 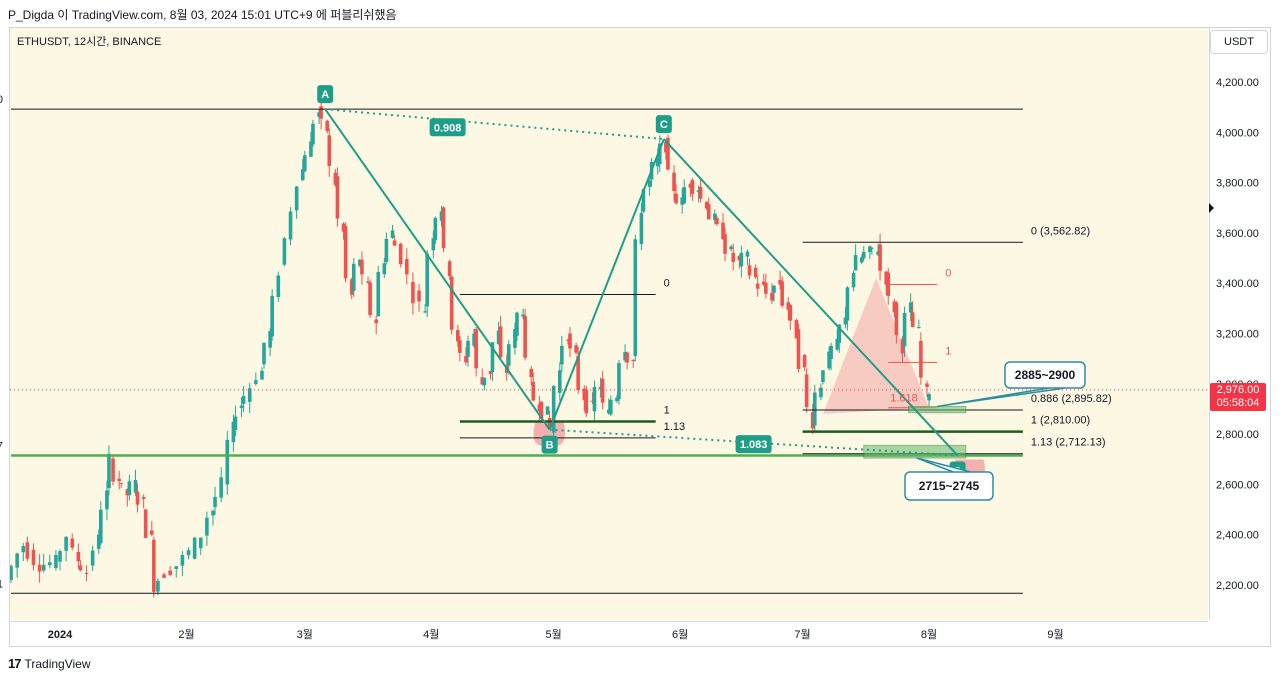 What do you see at coordinates (494, 124) in the screenshot?
I see `ratio-line-ac` at bounding box center [494, 124].